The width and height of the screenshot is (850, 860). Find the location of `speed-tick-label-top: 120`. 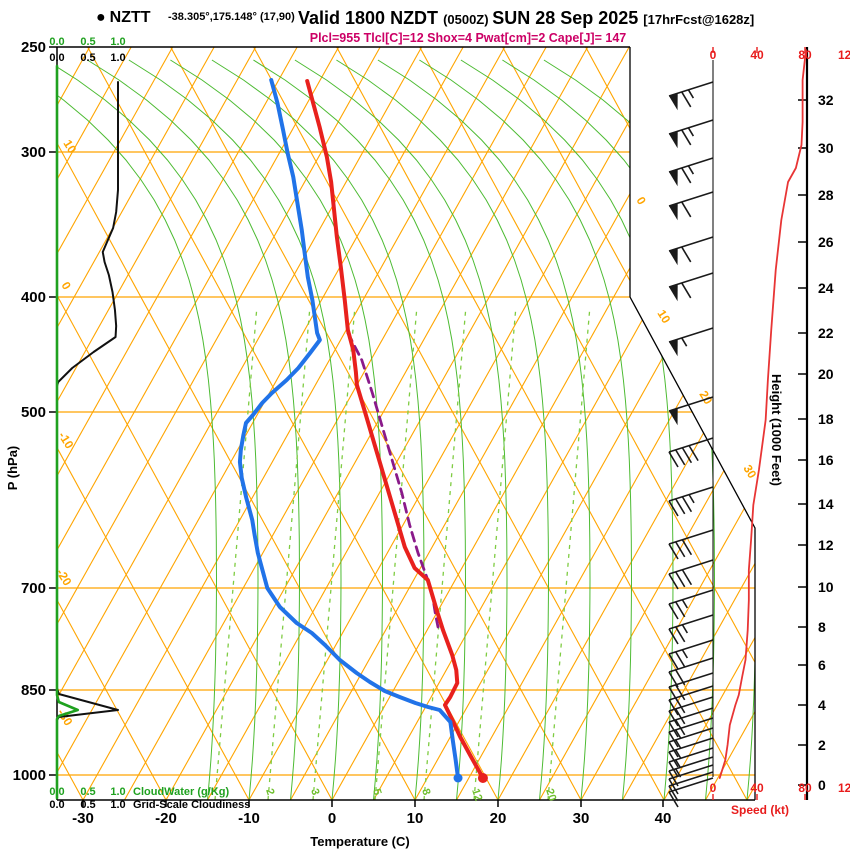

speed-tick-label-top: 120 is located at coordinates (844, 55).